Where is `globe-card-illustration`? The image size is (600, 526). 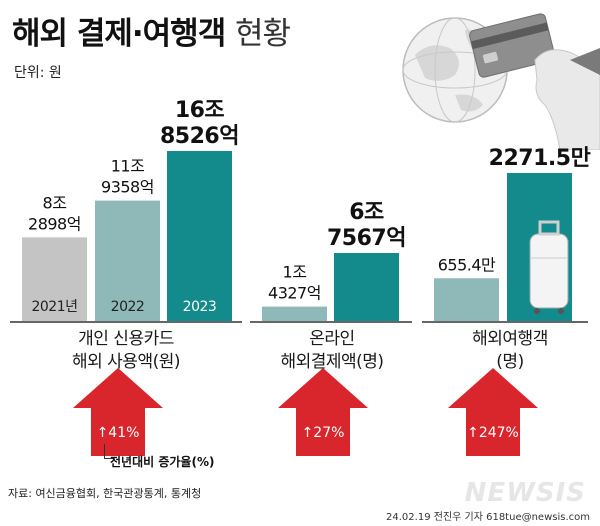
globe-card-illustration is located at coordinates (501, 81).